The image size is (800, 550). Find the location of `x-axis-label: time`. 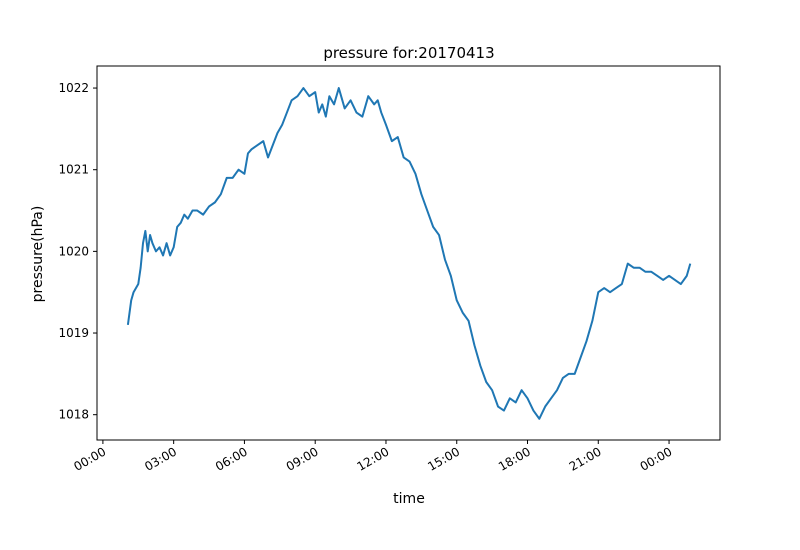

x-axis-label: time is located at coordinates (409, 499).